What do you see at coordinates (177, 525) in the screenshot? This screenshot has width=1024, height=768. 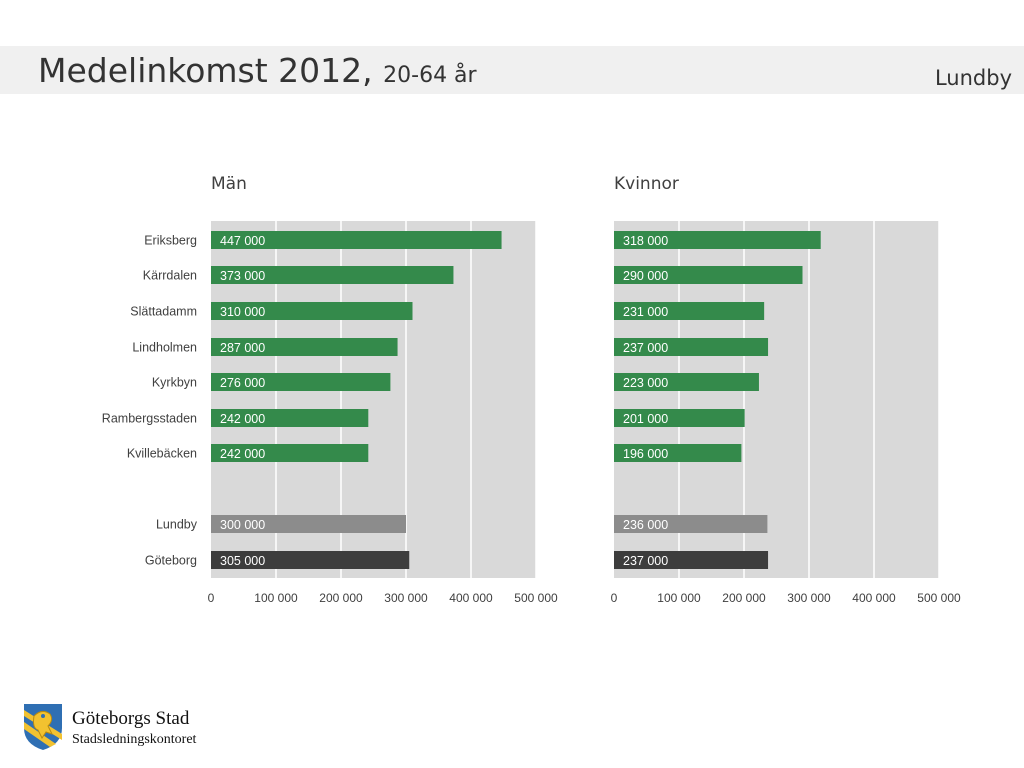 I see `category-label: Lundby` at bounding box center [177, 525].